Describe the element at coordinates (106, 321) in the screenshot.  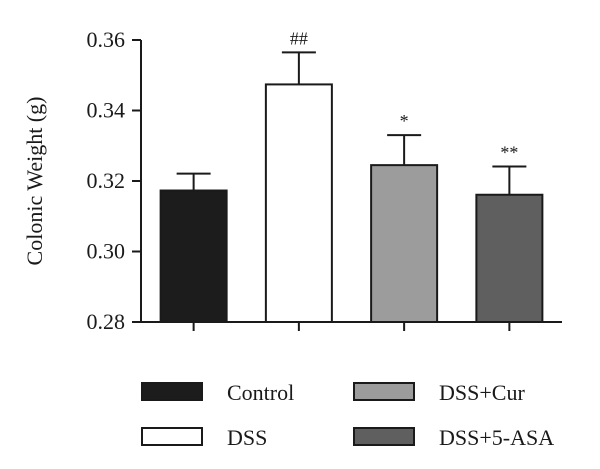
I see `y-tick-label: 0.28` at that location.